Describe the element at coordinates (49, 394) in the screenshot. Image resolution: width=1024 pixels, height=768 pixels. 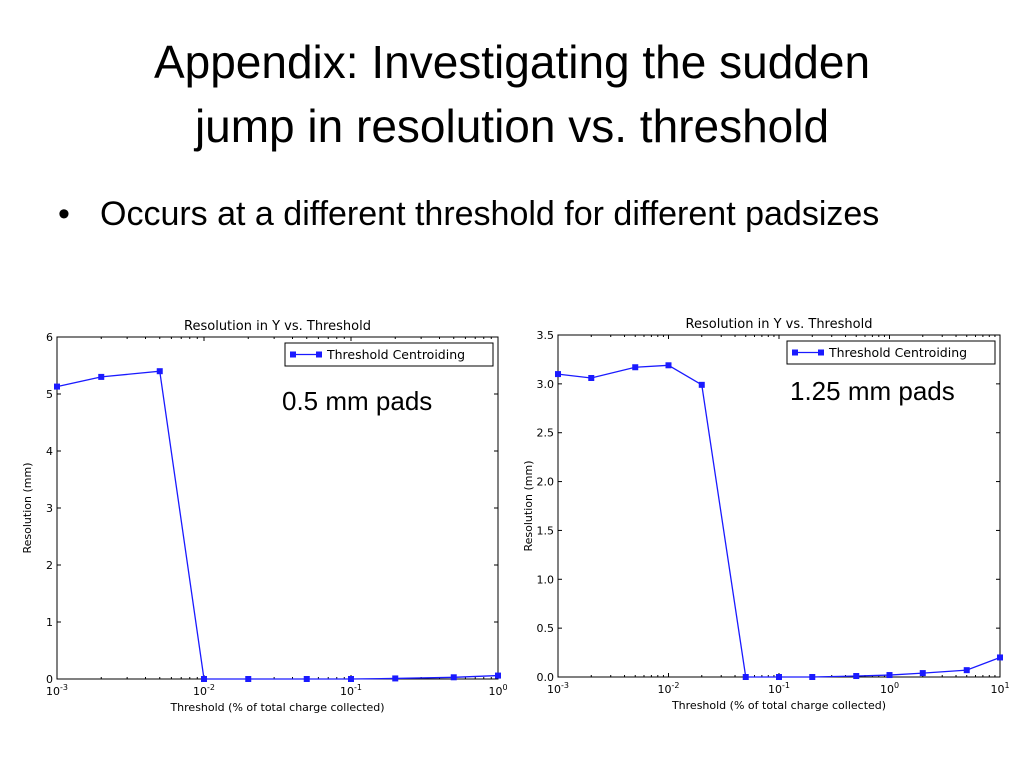
I see `y-tick-label: 5` at that location.